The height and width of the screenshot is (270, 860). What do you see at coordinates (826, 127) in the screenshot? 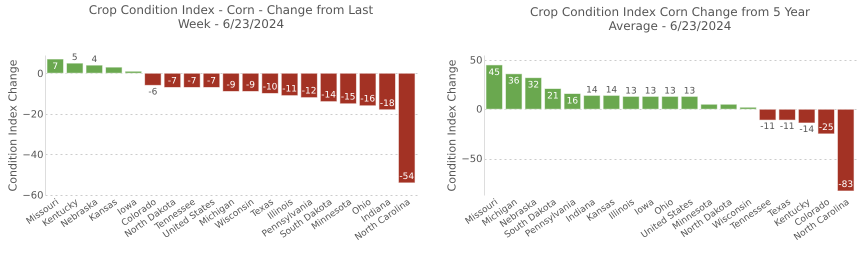
I see `data-label: -25` at bounding box center [826, 127].